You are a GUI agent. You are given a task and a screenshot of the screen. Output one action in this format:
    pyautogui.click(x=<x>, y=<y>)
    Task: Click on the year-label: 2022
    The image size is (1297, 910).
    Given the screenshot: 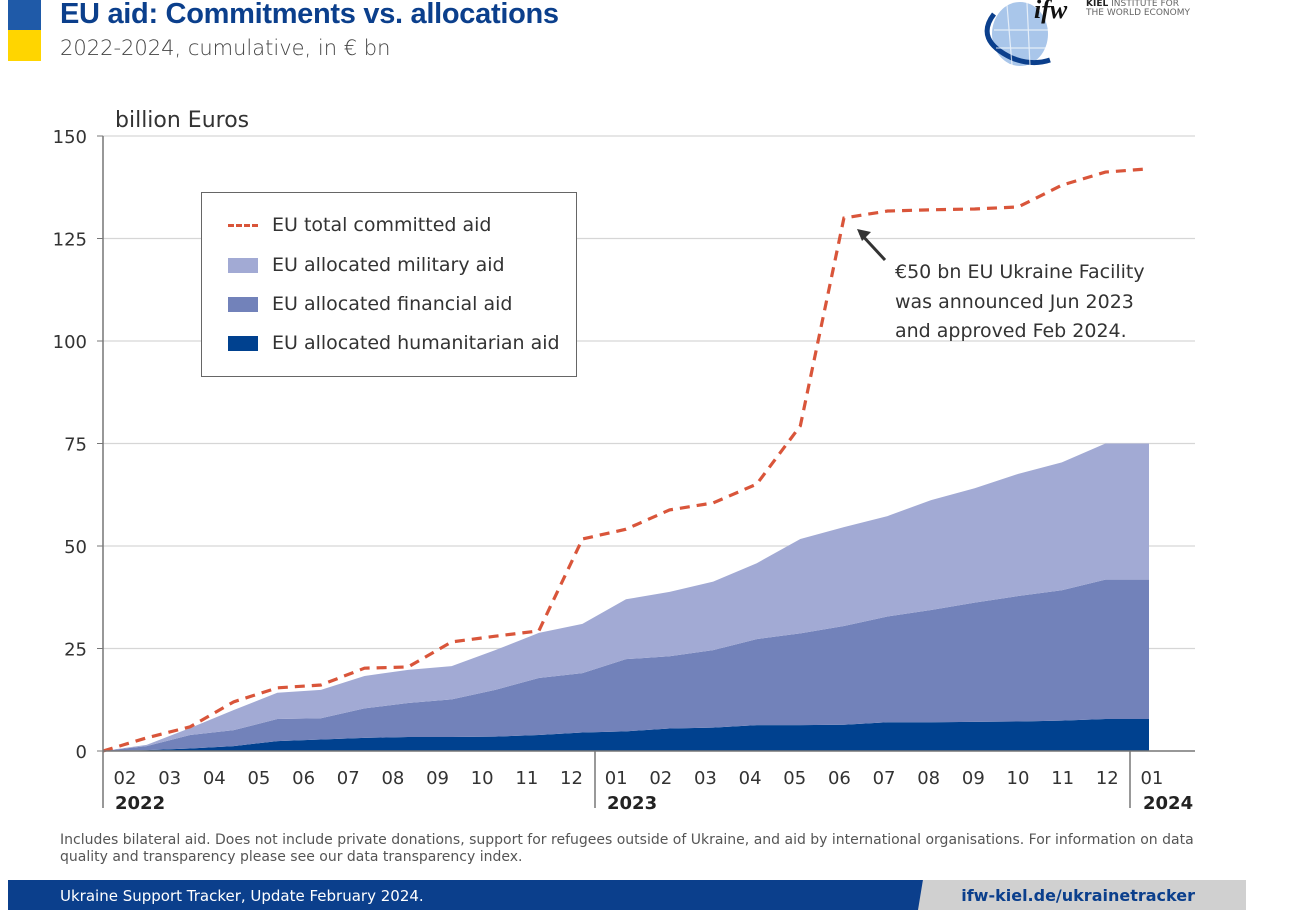 What is the action you would take?
    pyautogui.click(x=140, y=803)
    